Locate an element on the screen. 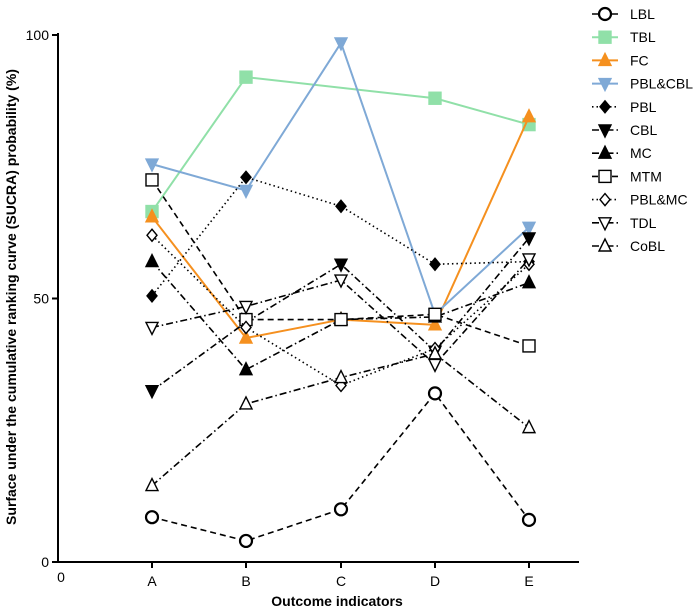 This screenshot has width=699, height=612. x-ticks: A B C D E is located at coordinates (340, 575).